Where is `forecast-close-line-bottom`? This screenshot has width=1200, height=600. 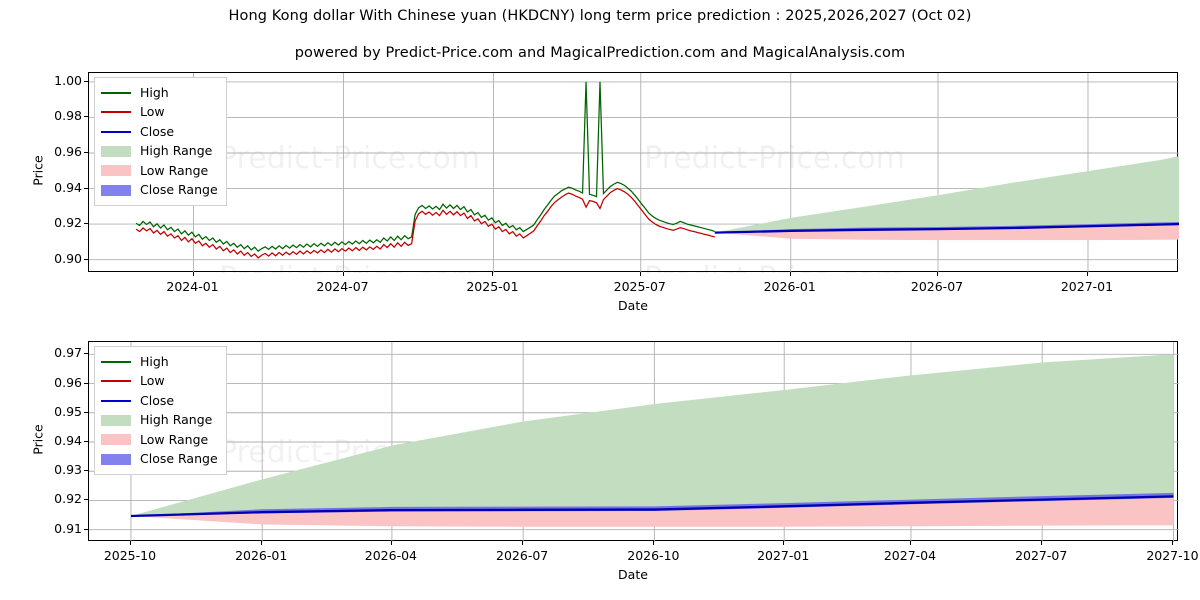 forecast-close-line-bottom is located at coordinates (652, 506).